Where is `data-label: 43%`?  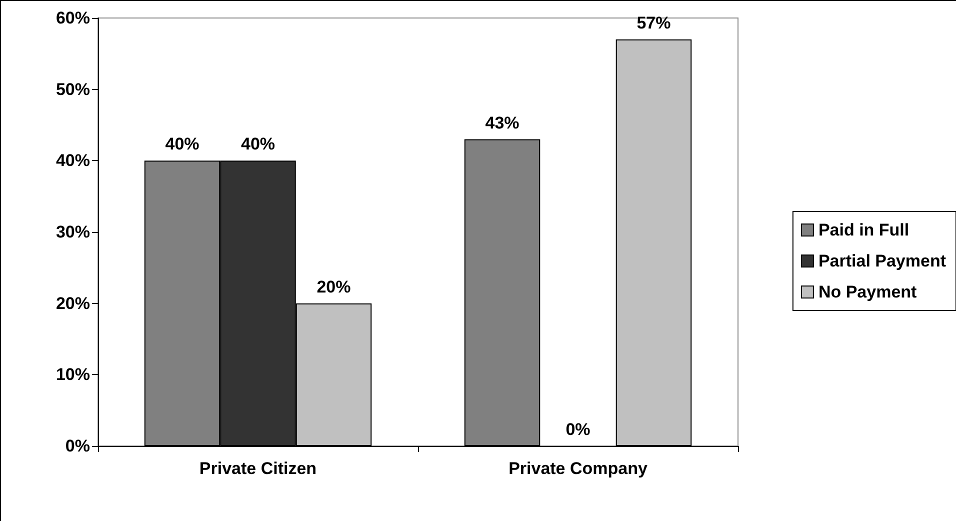 data-label: 43% is located at coordinates (502, 122).